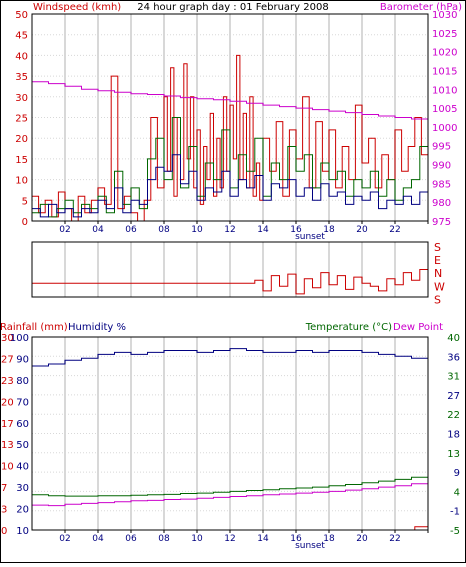 This screenshot has height=567, width=466. I want to click on rainfall-tick-label: 20, so click(7, 402).